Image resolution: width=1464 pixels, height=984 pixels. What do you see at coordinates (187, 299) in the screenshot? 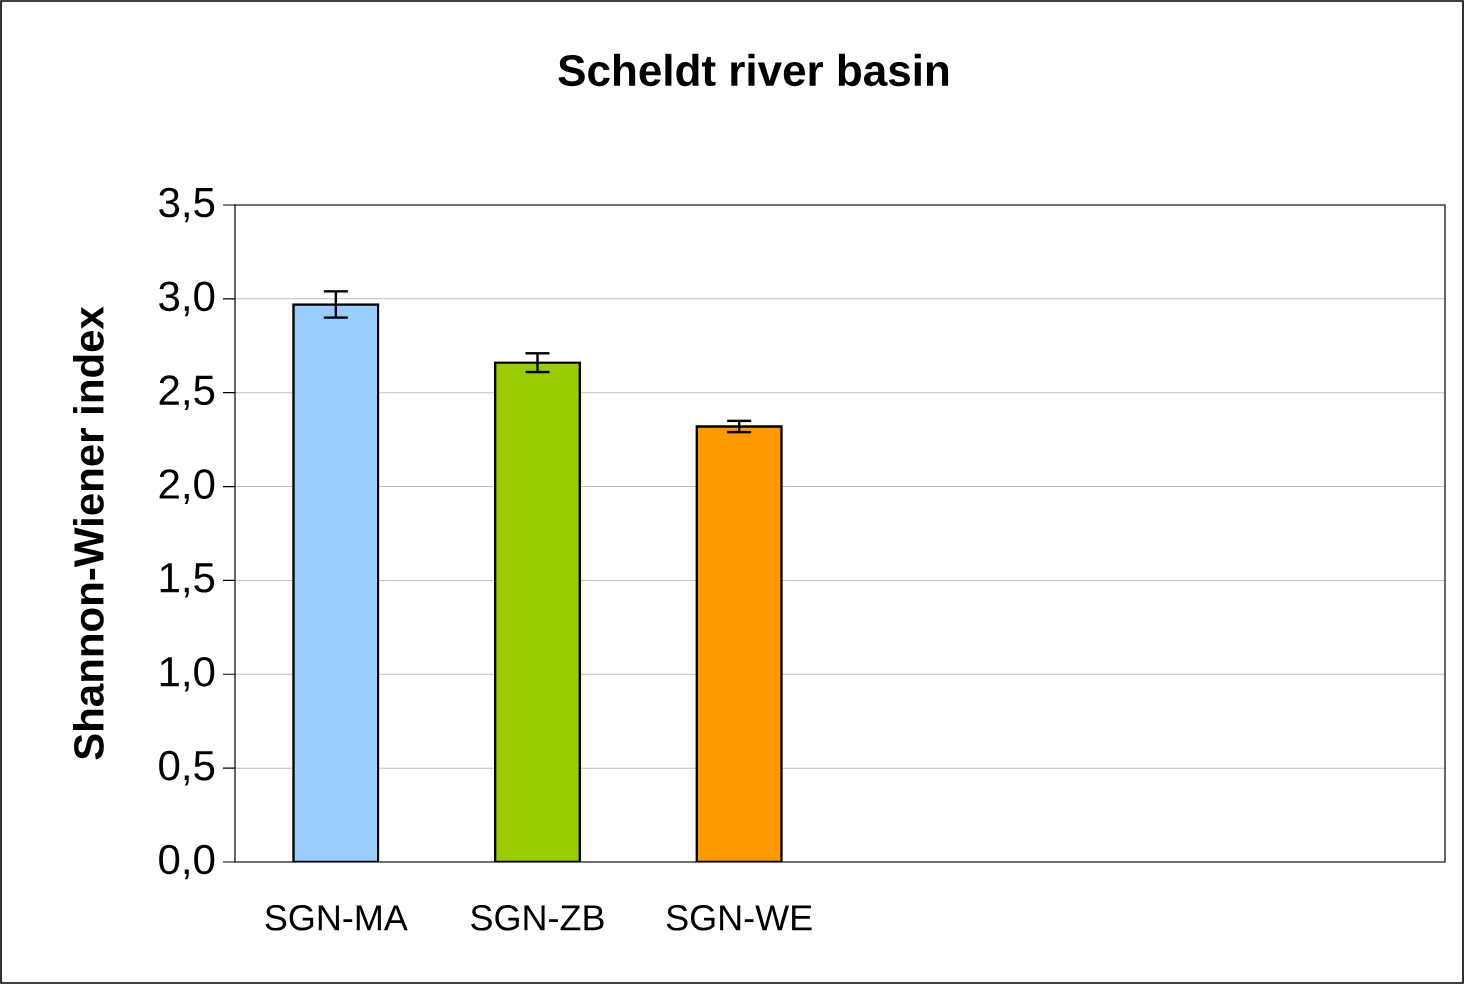
I see `y-tick-label: 3,0` at bounding box center [187, 299].